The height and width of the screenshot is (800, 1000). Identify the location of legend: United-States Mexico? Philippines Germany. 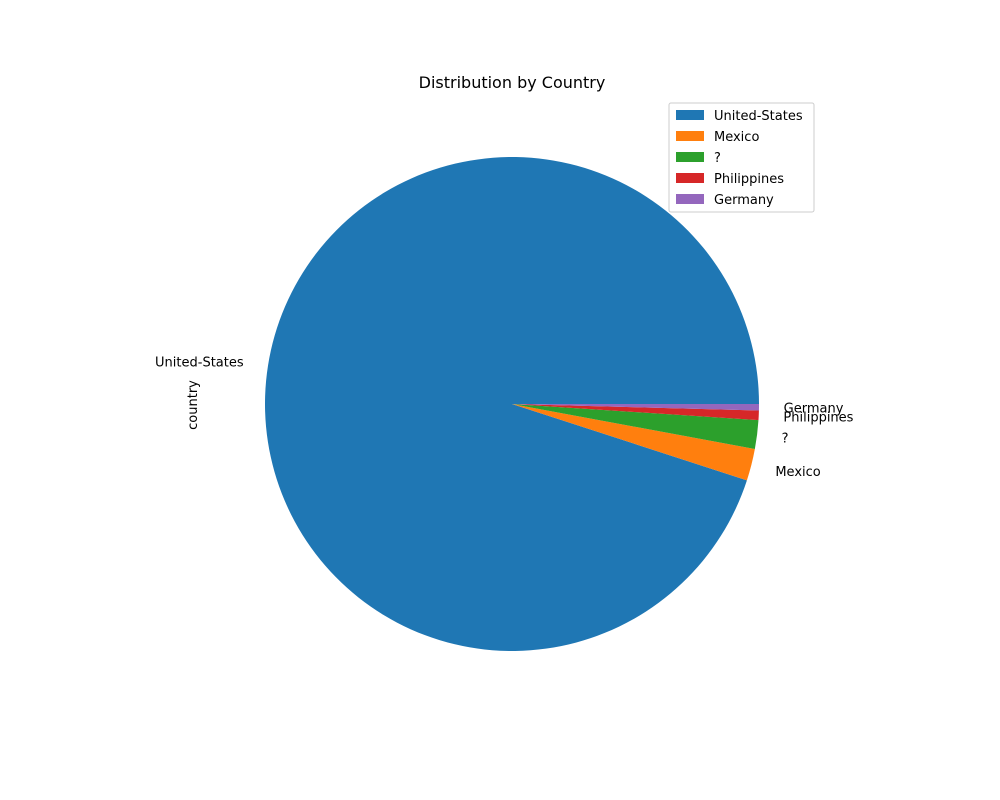
(741, 157).